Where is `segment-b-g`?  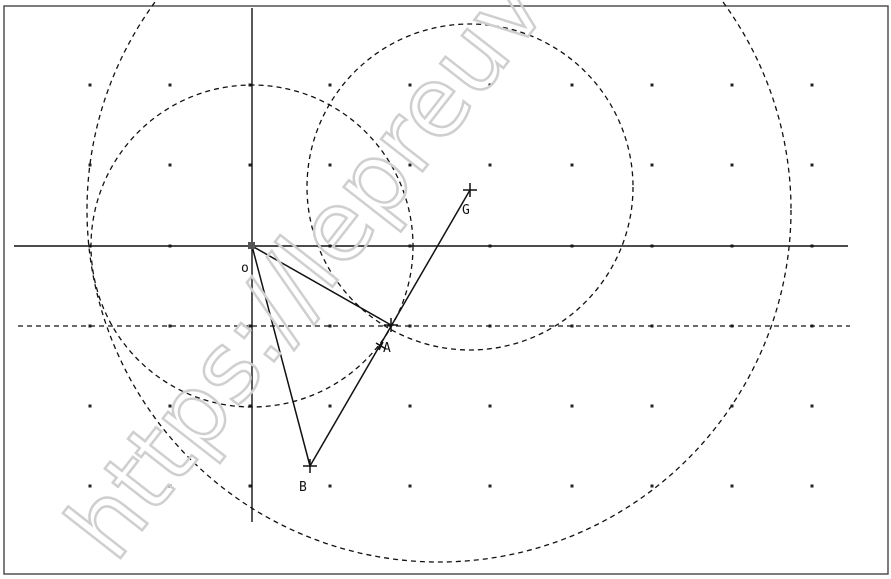
segment-b-g is located at coordinates (390, 328).